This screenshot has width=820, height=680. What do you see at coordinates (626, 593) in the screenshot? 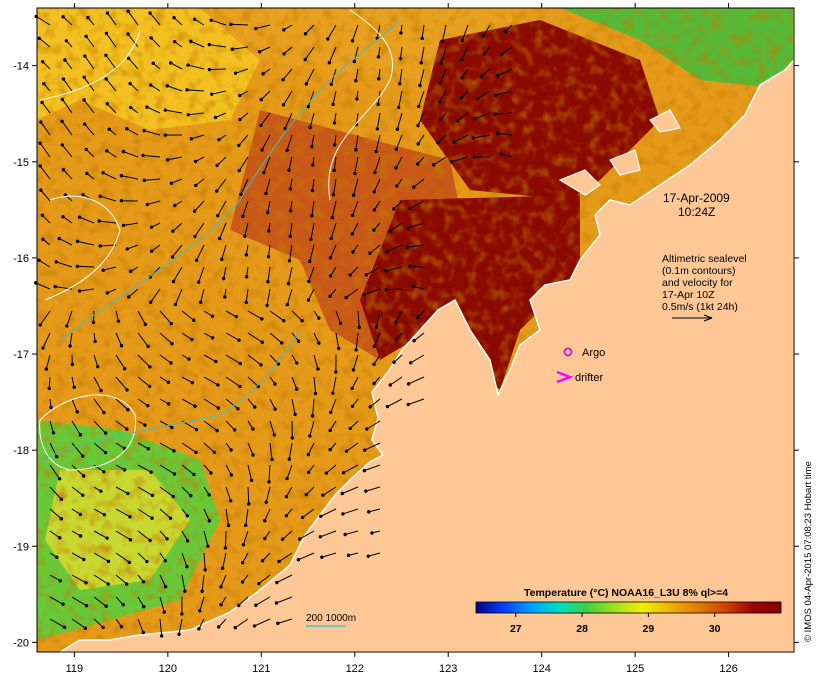
I see `colorbar-title: Temperature (°C) NOAA16_L3U 8% ql>=4` at bounding box center [626, 593].